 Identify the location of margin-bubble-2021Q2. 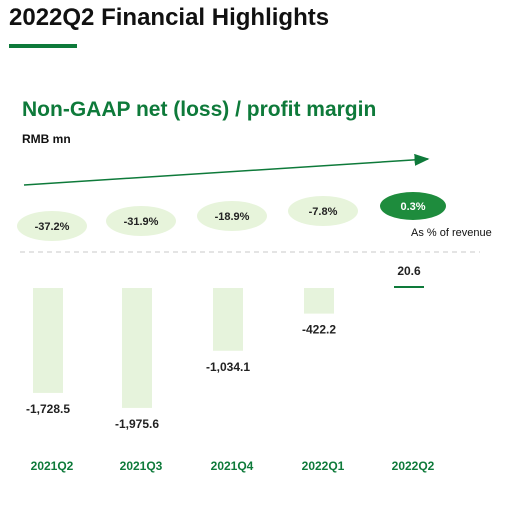
(52, 226).